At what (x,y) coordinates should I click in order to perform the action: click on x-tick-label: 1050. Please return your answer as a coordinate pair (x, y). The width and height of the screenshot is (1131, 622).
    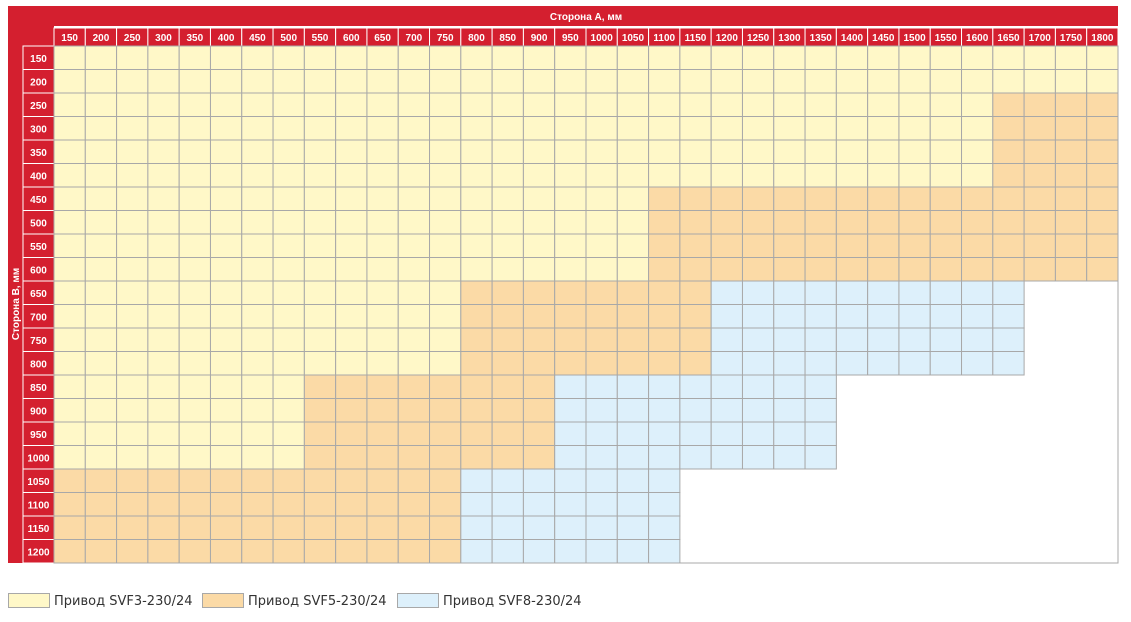
    Looking at the image, I should click on (633, 38).